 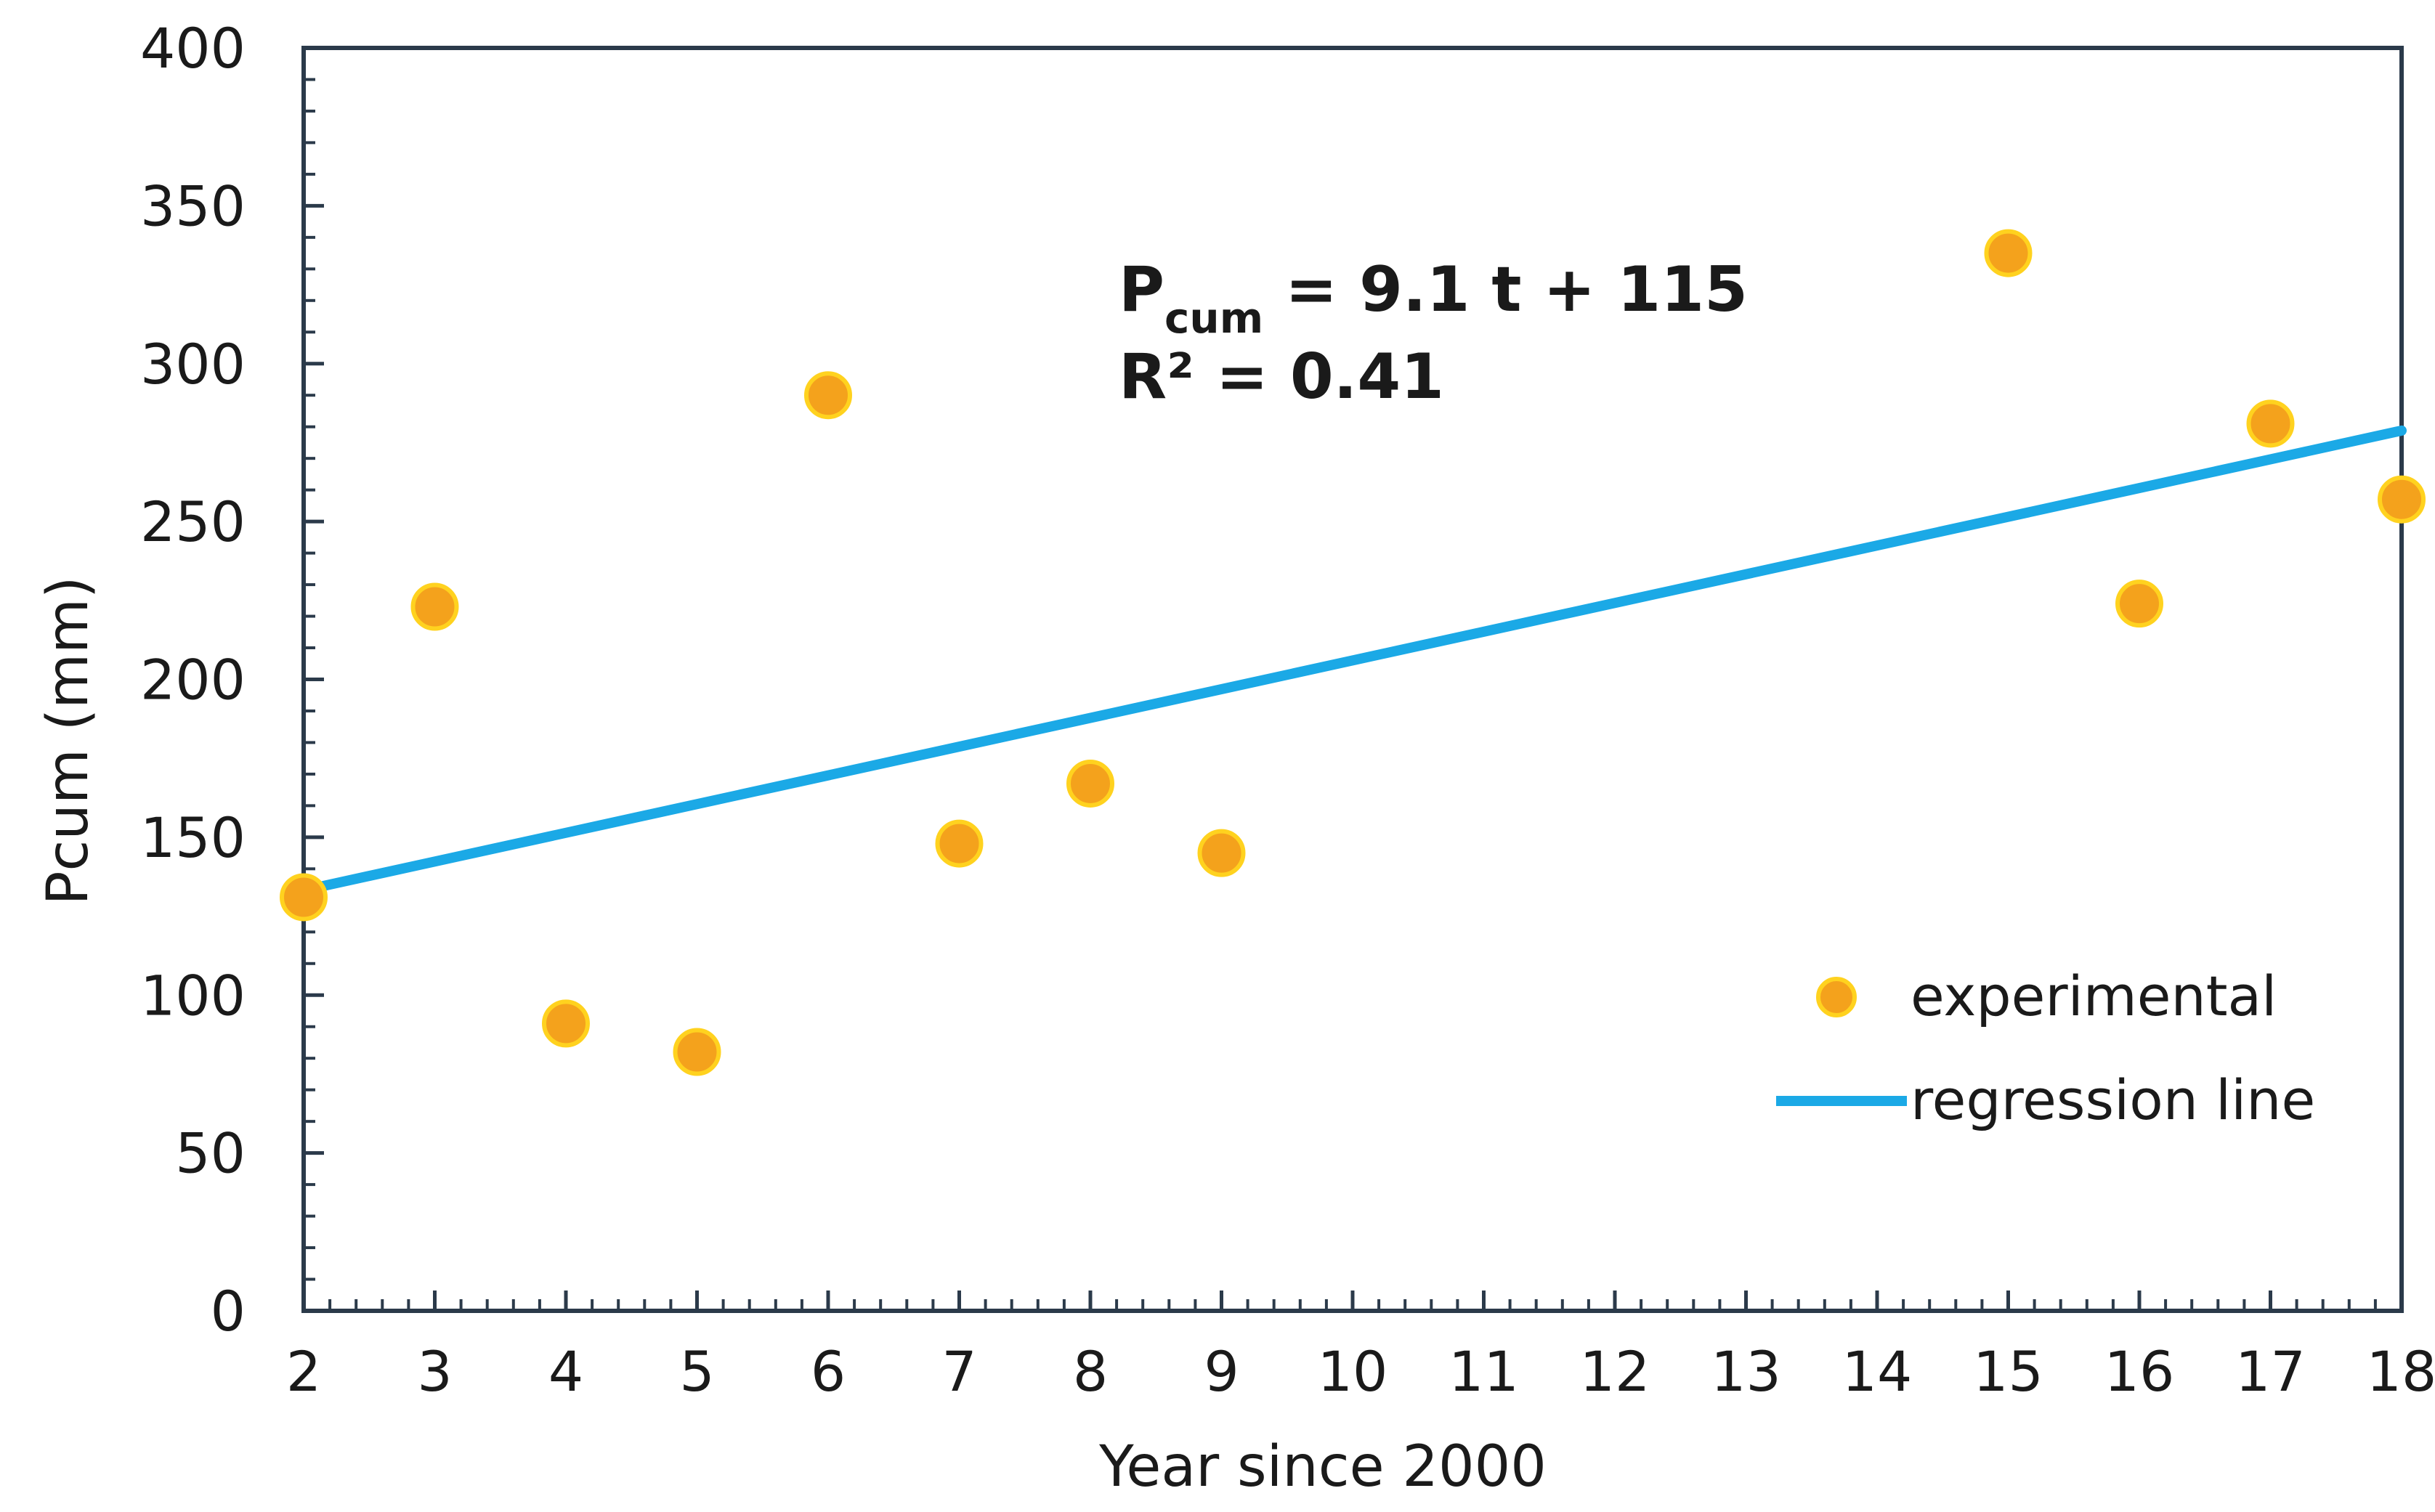 I want to click on equation-rhs: = 9.1 t + 115, so click(x=1506, y=289).